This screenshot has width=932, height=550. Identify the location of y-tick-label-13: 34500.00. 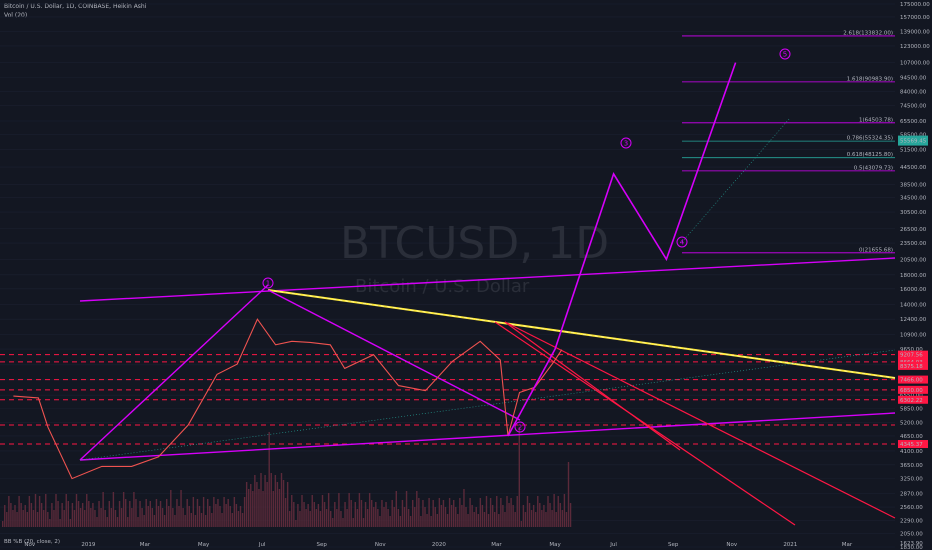
(913, 198).